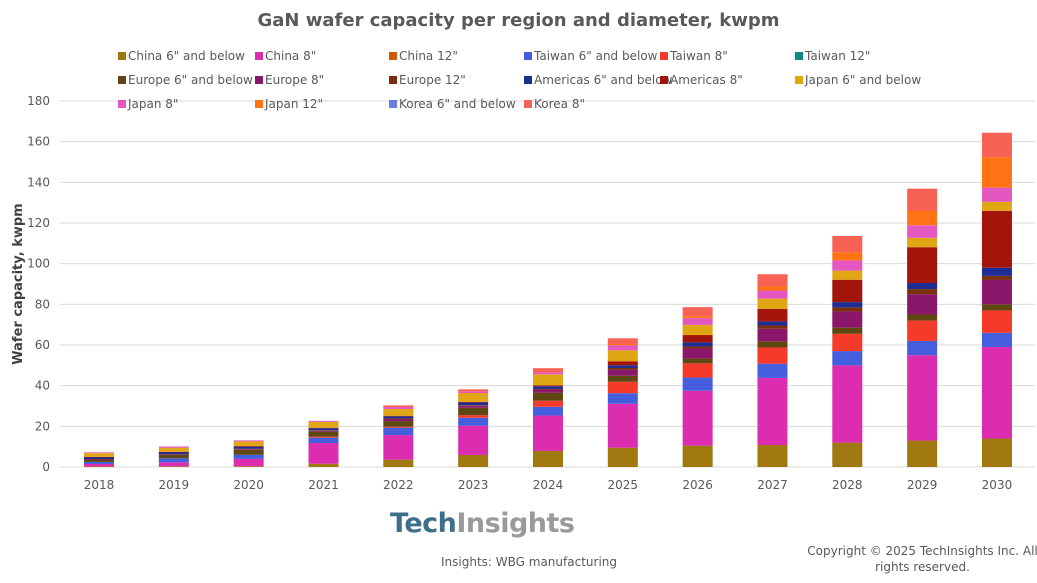  I want to click on x-tick-label: 2026, so click(697, 485).